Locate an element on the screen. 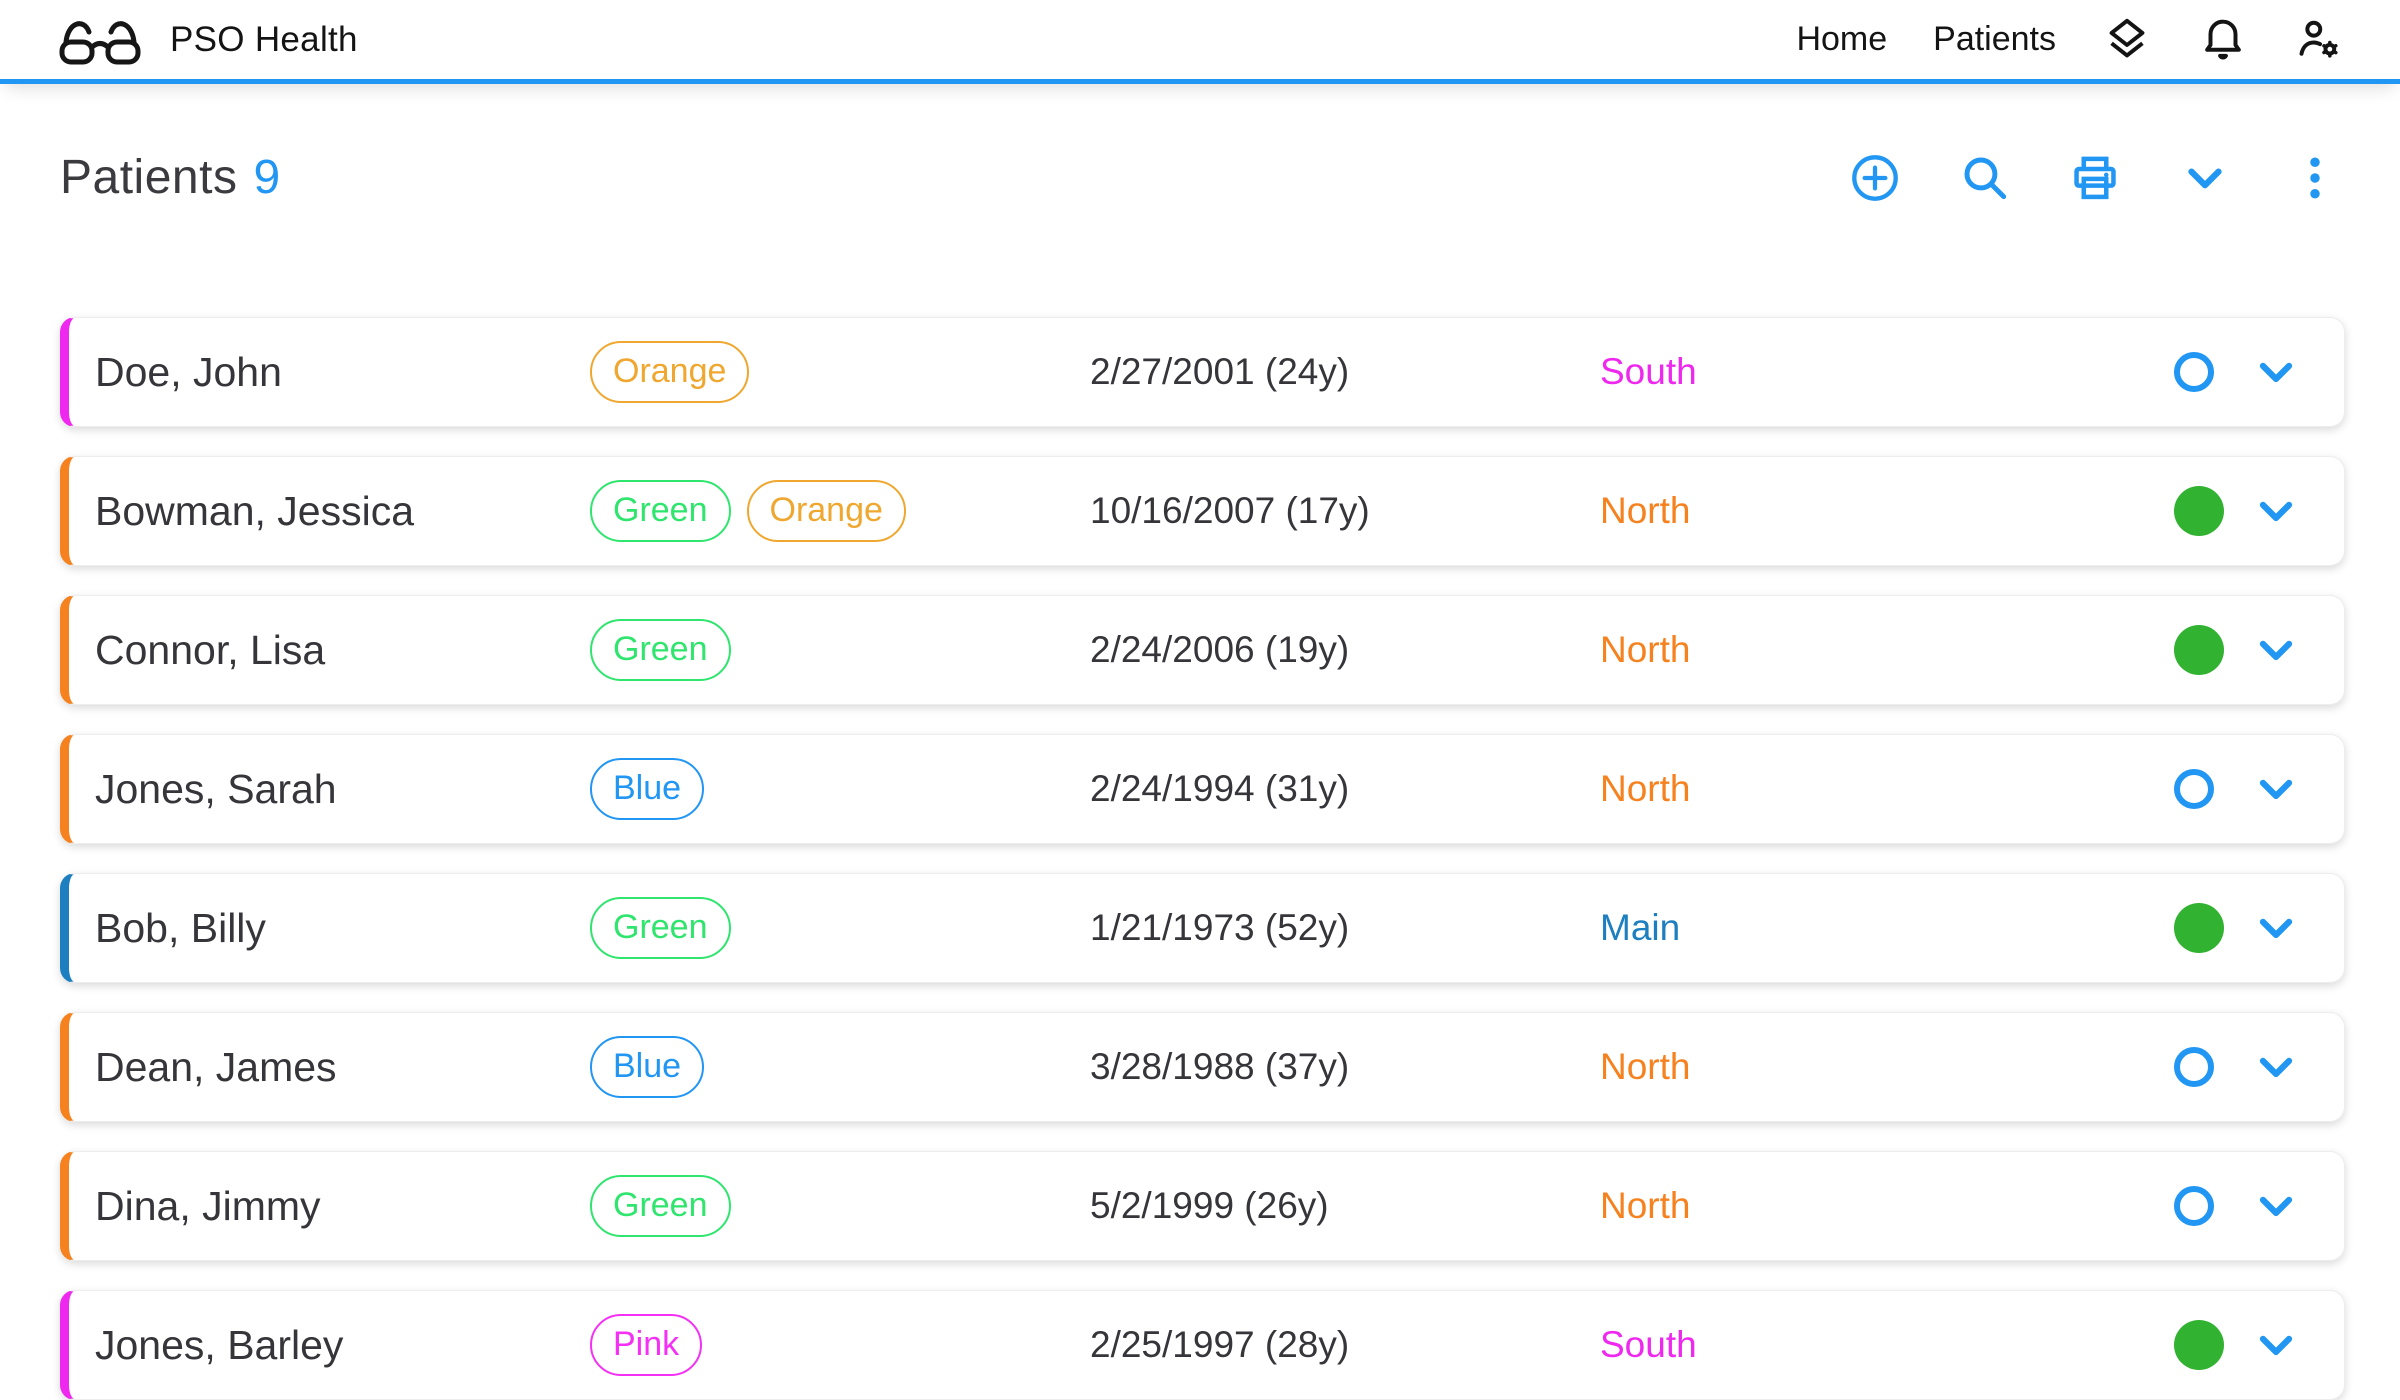 The image size is (2400, 1400). patient-row: Dean, James Blue 3/28/1988 (37y) North is located at coordinates (1202, 1067).